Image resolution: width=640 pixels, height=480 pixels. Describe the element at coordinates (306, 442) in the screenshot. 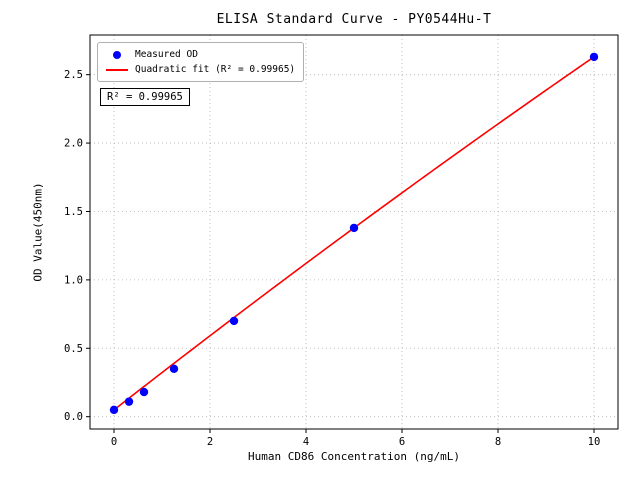

I see `svg-text: 4` at that location.